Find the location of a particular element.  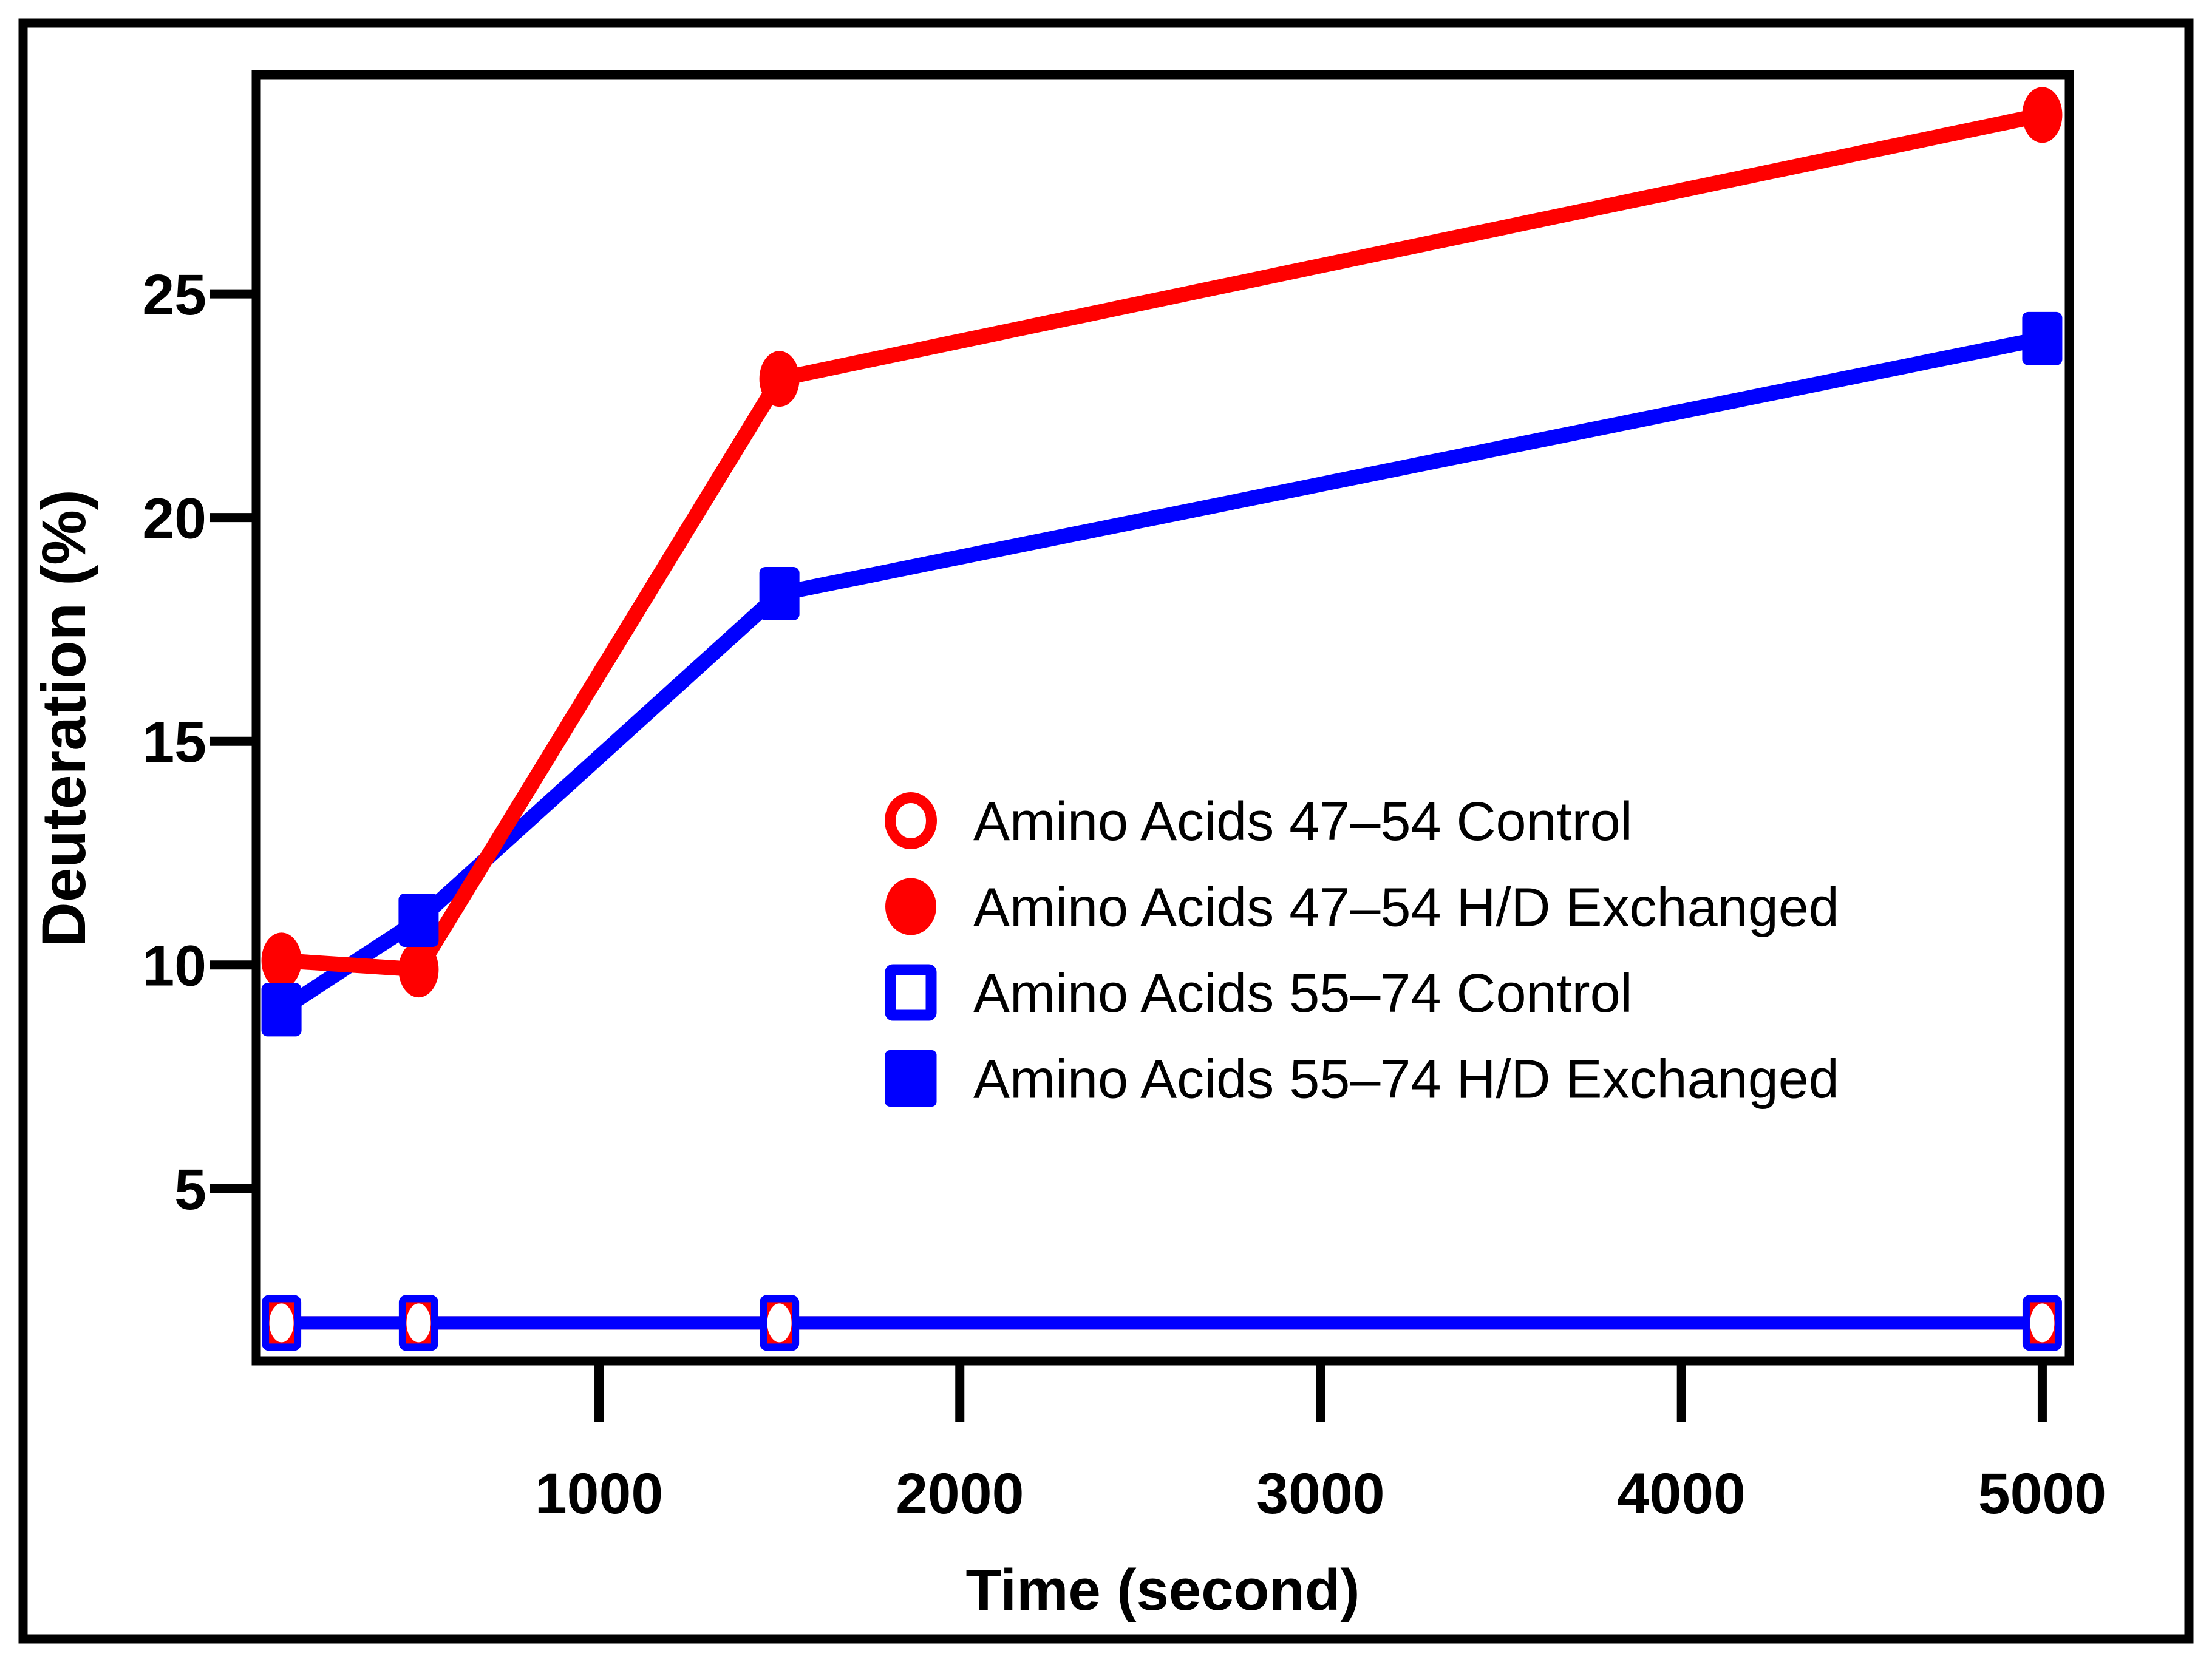

y-tick-label: 10 is located at coordinates (174, 966).